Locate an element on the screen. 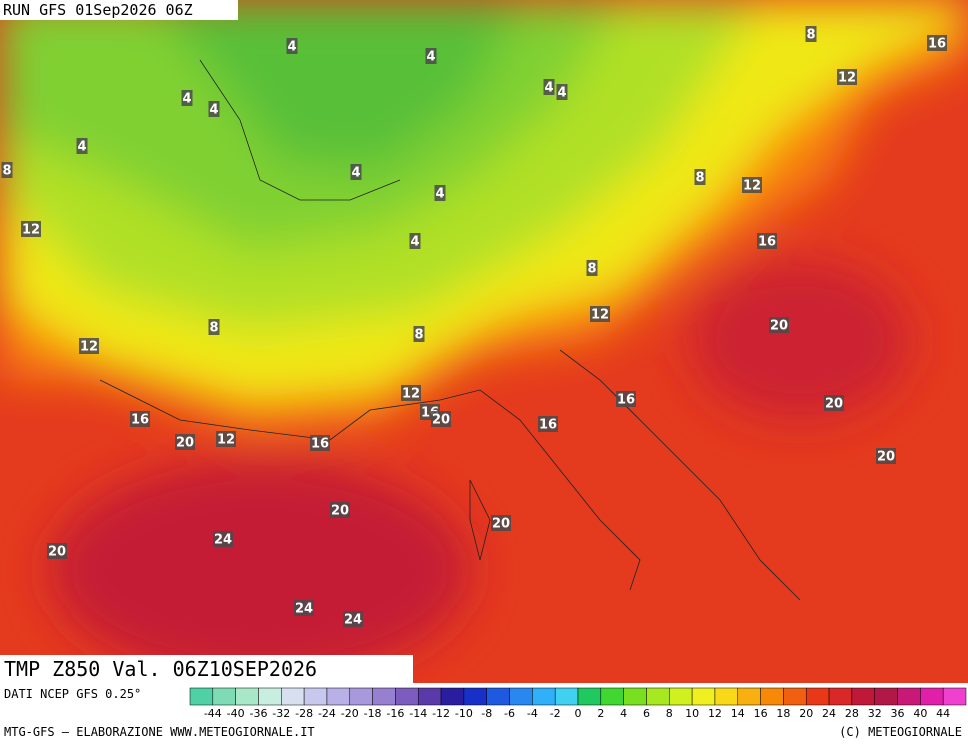  scale-tick-label: -18 is located at coordinates (373, 713).